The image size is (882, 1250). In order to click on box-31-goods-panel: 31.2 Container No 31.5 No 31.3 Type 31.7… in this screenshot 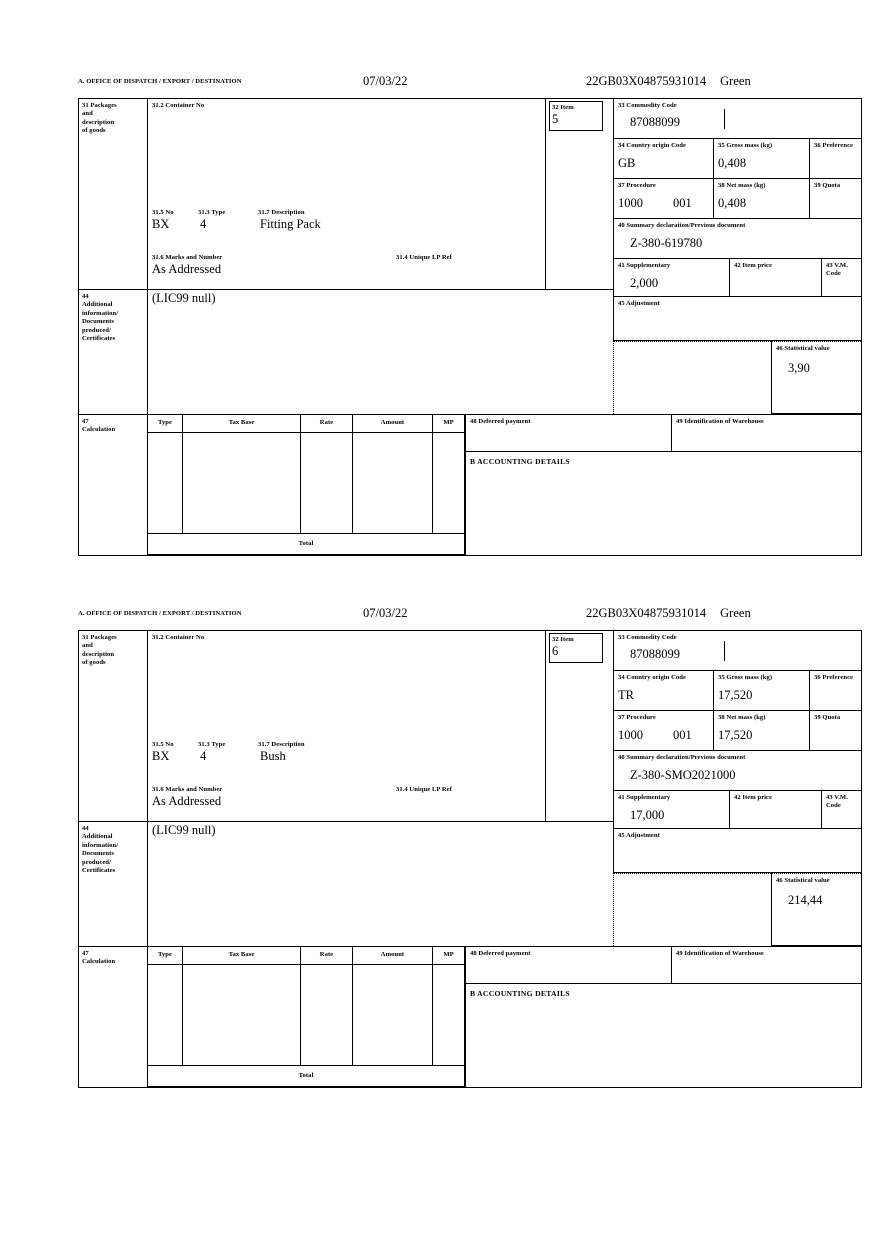, I will do `click(346, 726)`.